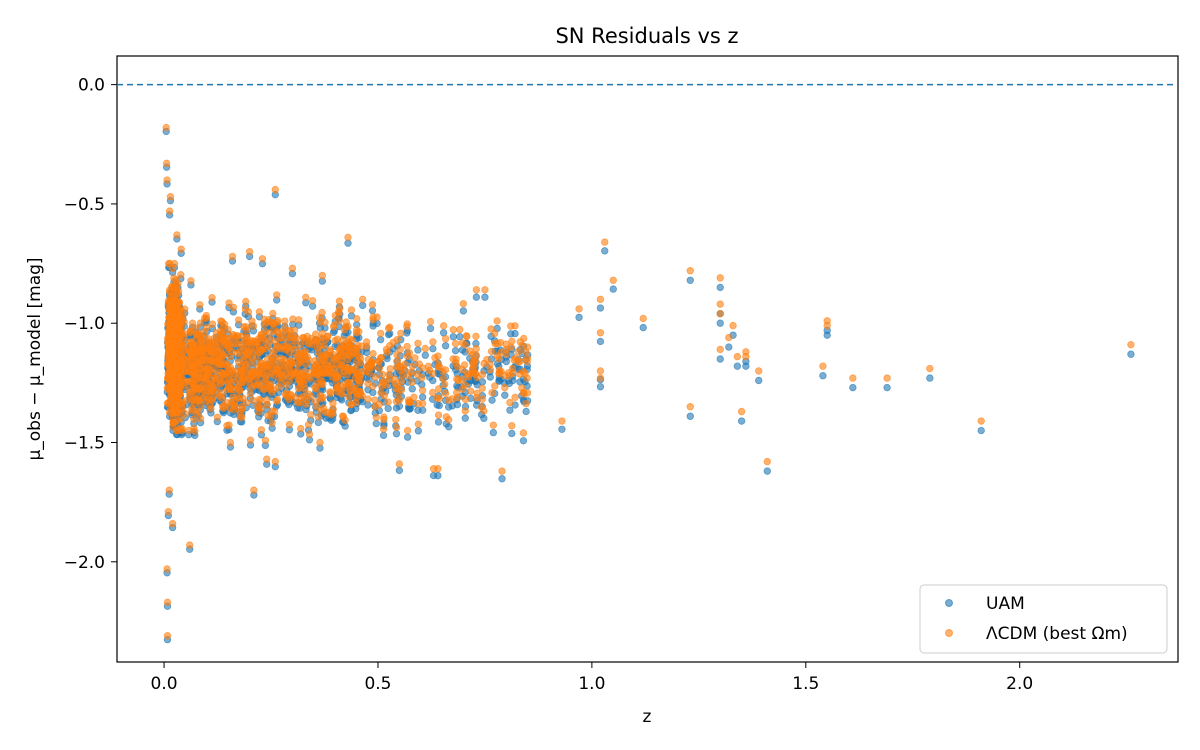 Image resolution: width=1200 pixels, height=750 pixels. Describe the element at coordinates (646, 36) in the screenshot. I see `chart-title: SN Residuals vs z` at that location.